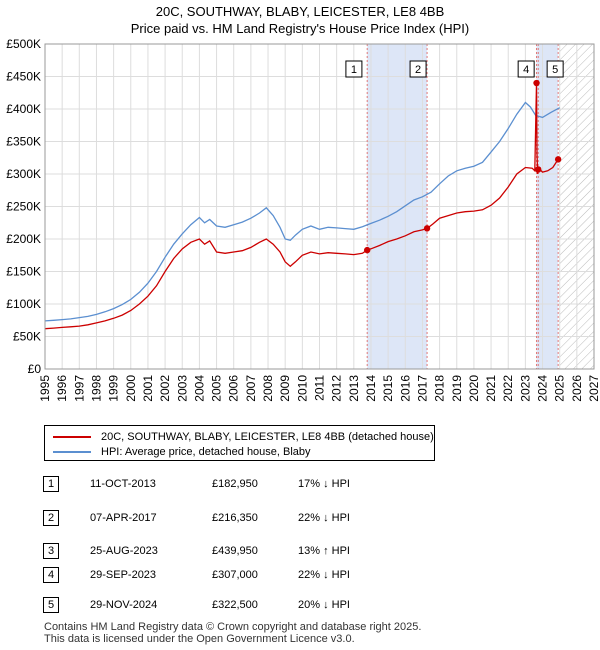 The image size is (600, 650). What do you see at coordinates (23, 207) in the screenshot?
I see `y-tick-label: £250K` at bounding box center [23, 207].